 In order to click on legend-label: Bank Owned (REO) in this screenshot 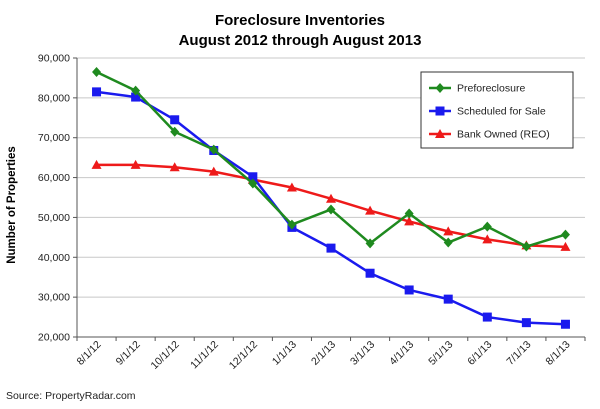, I will do `click(503, 135)`.